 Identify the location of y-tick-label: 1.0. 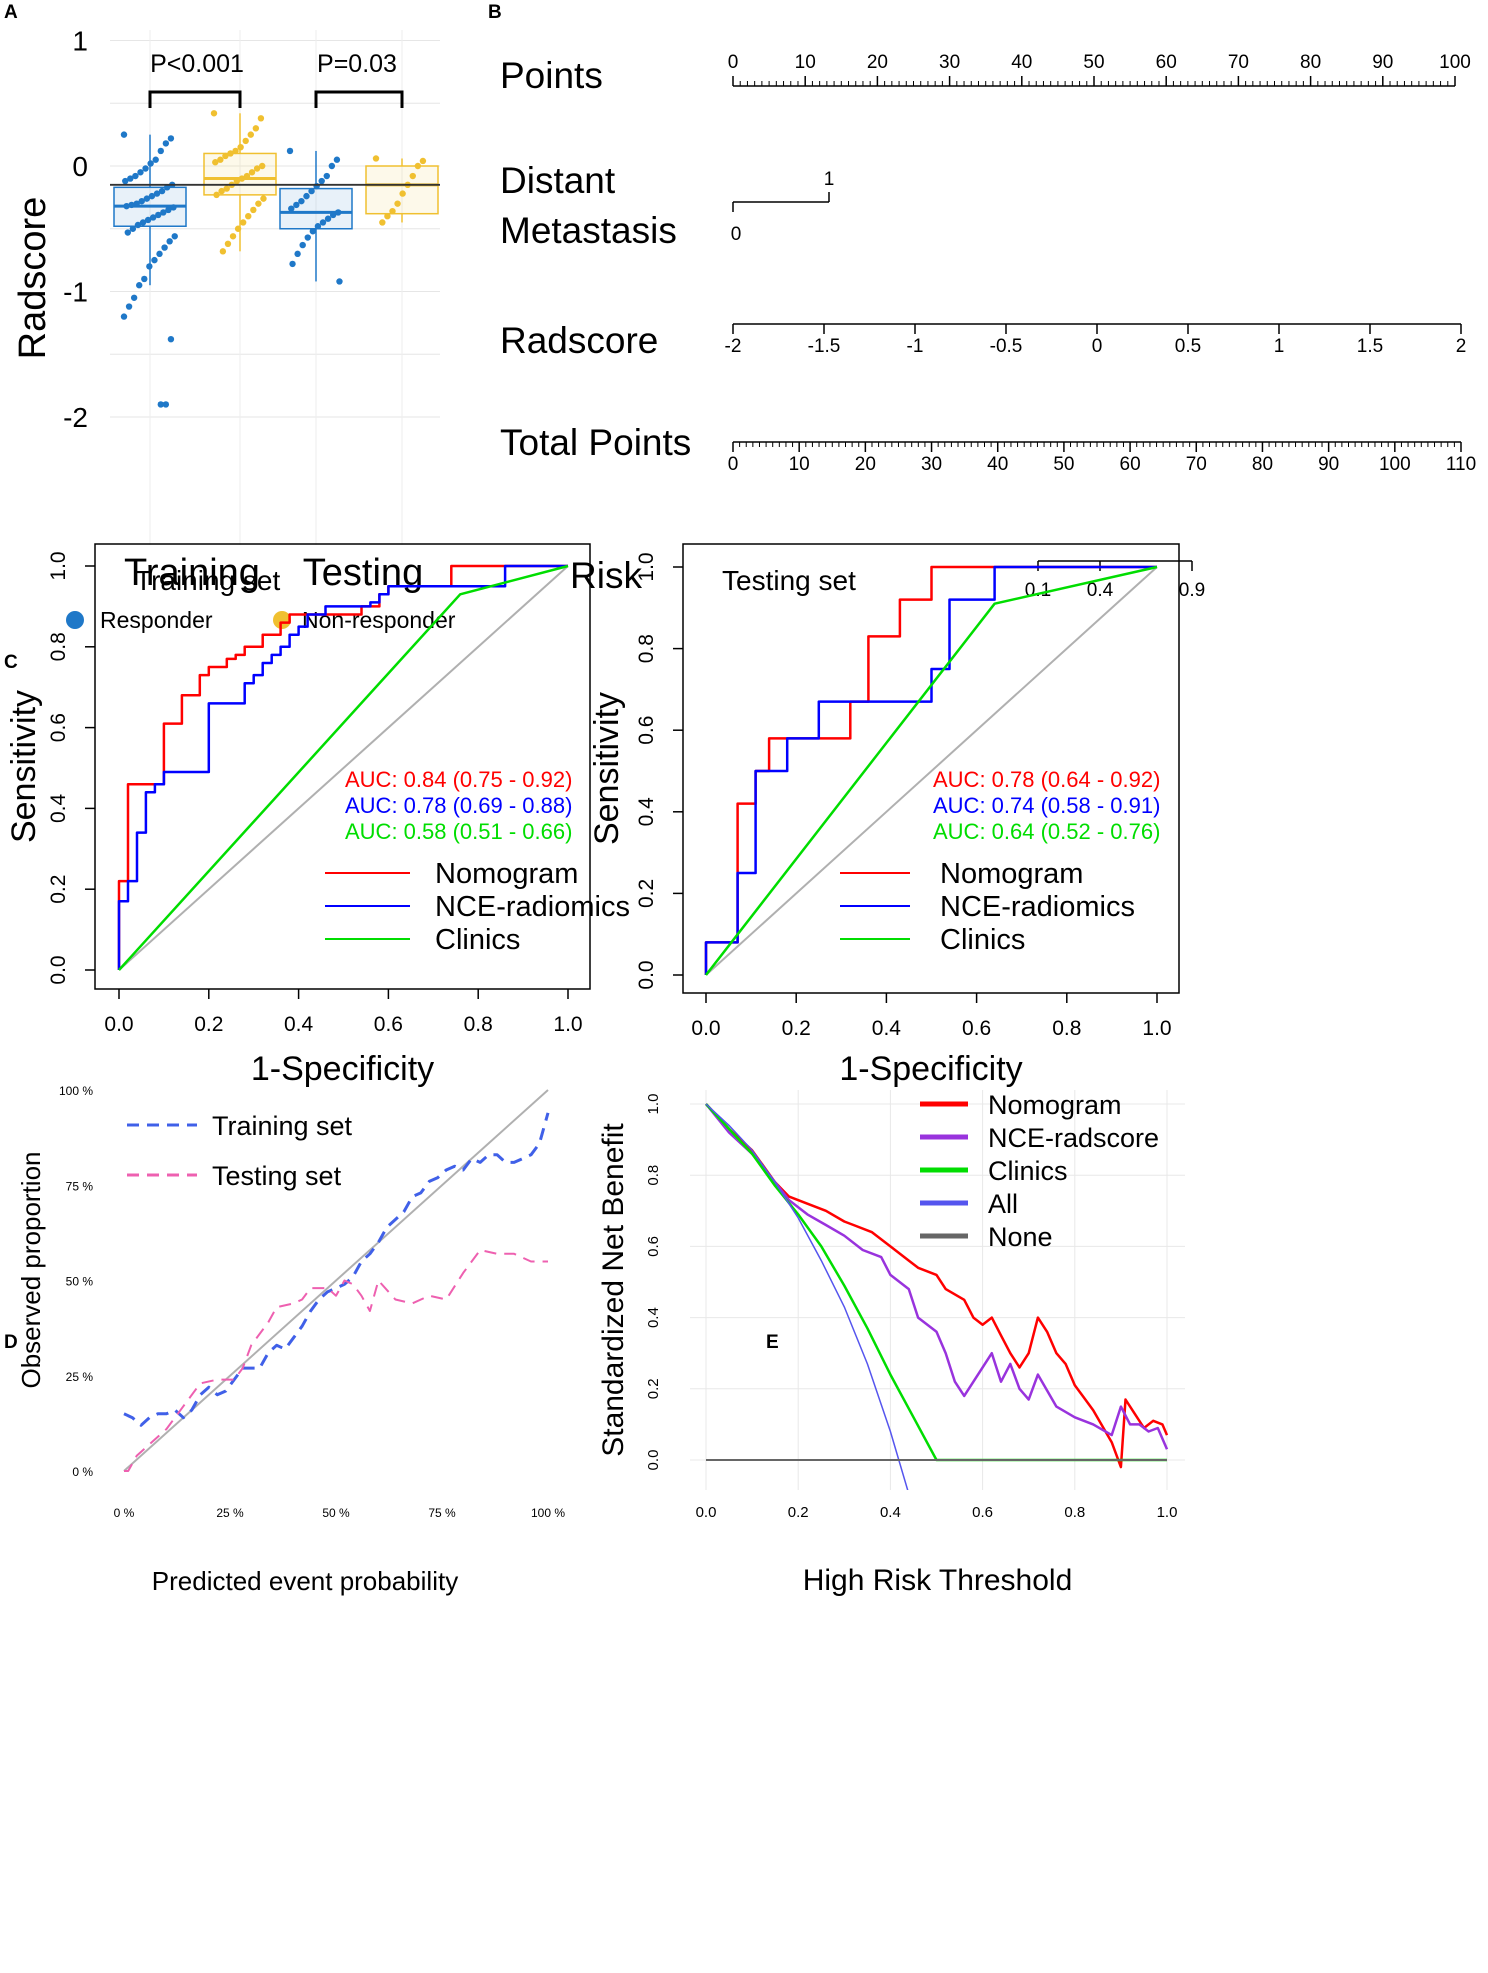
(58, 565).